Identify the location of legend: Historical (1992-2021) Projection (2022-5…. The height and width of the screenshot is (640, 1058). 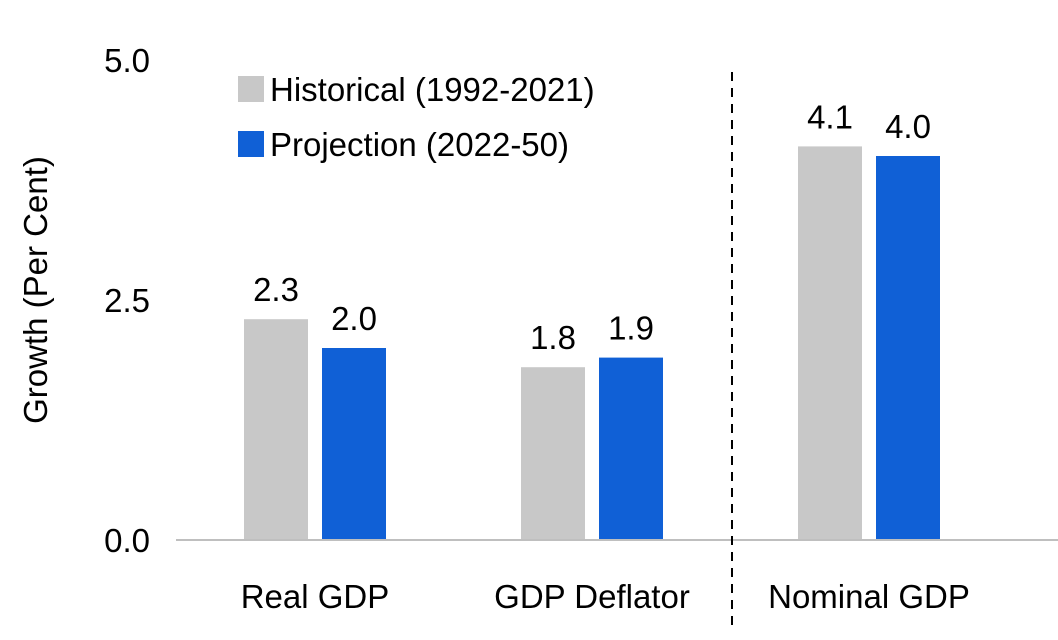
(416, 117).